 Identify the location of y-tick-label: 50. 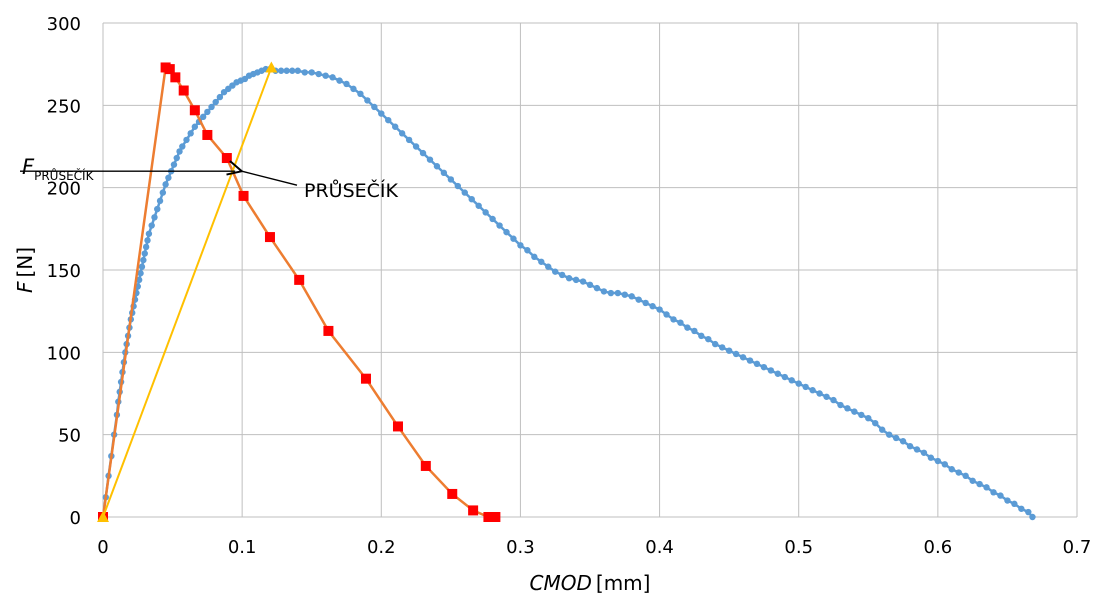
(69, 436).